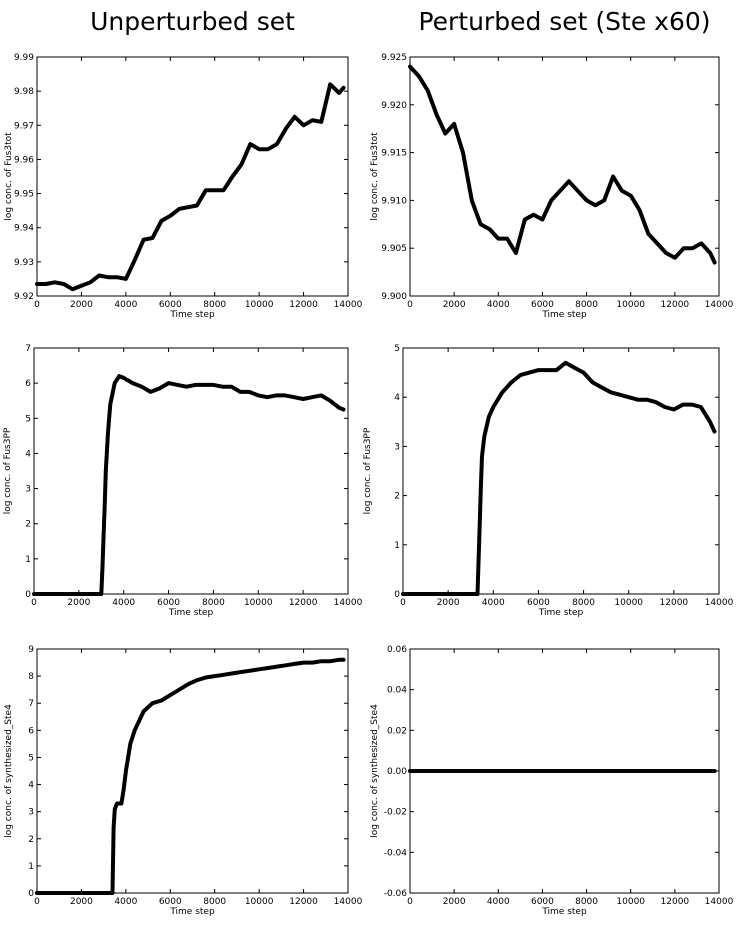  Describe the element at coordinates (24, 160) in the screenshot. I see `y-tick-label: 9.96` at that location.